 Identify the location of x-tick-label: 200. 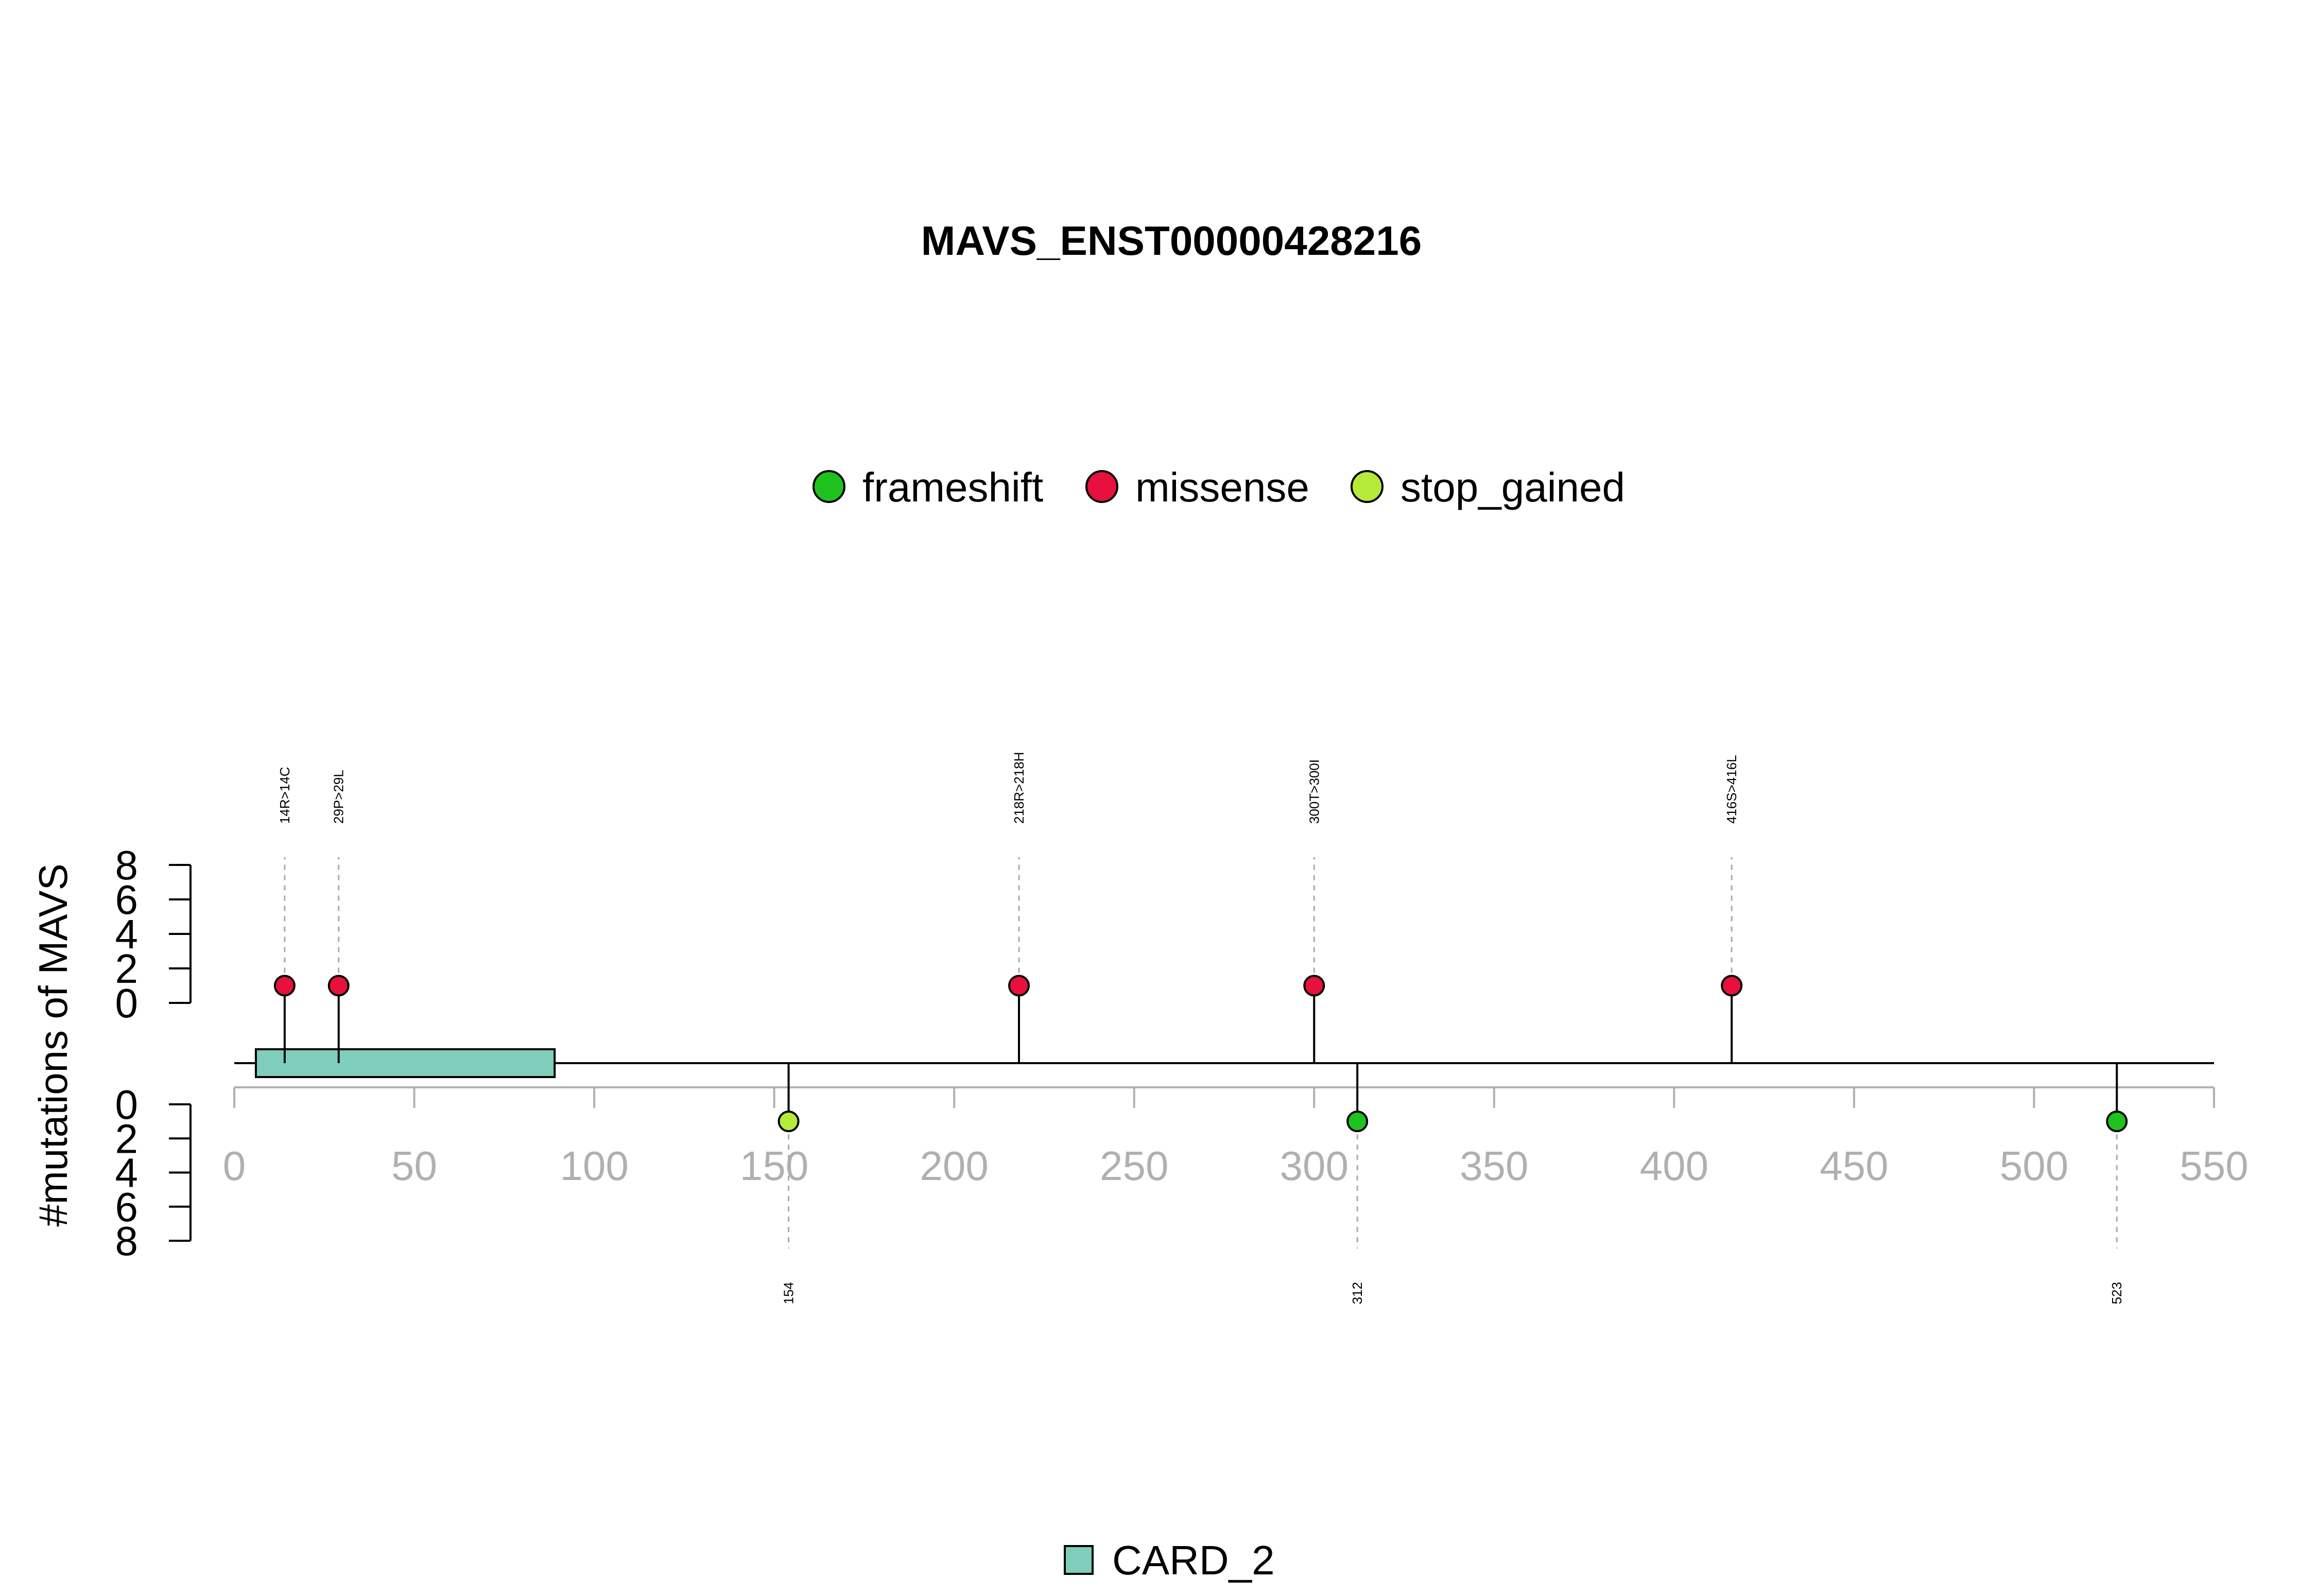
(954, 1166).